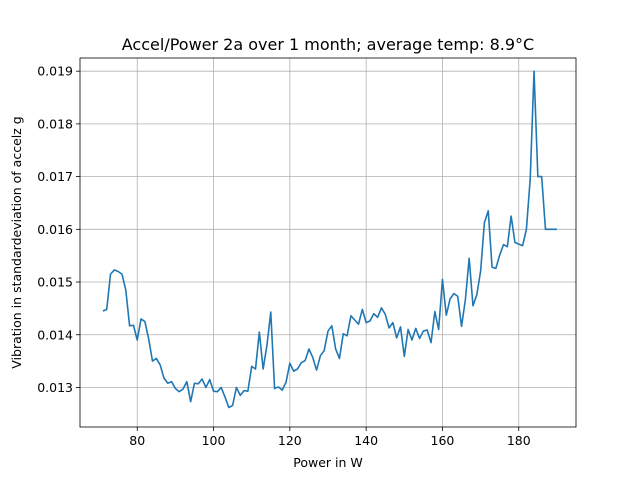  What do you see at coordinates (55, 334) in the screenshot?
I see `y-tick-label: 0.014` at bounding box center [55, 334].